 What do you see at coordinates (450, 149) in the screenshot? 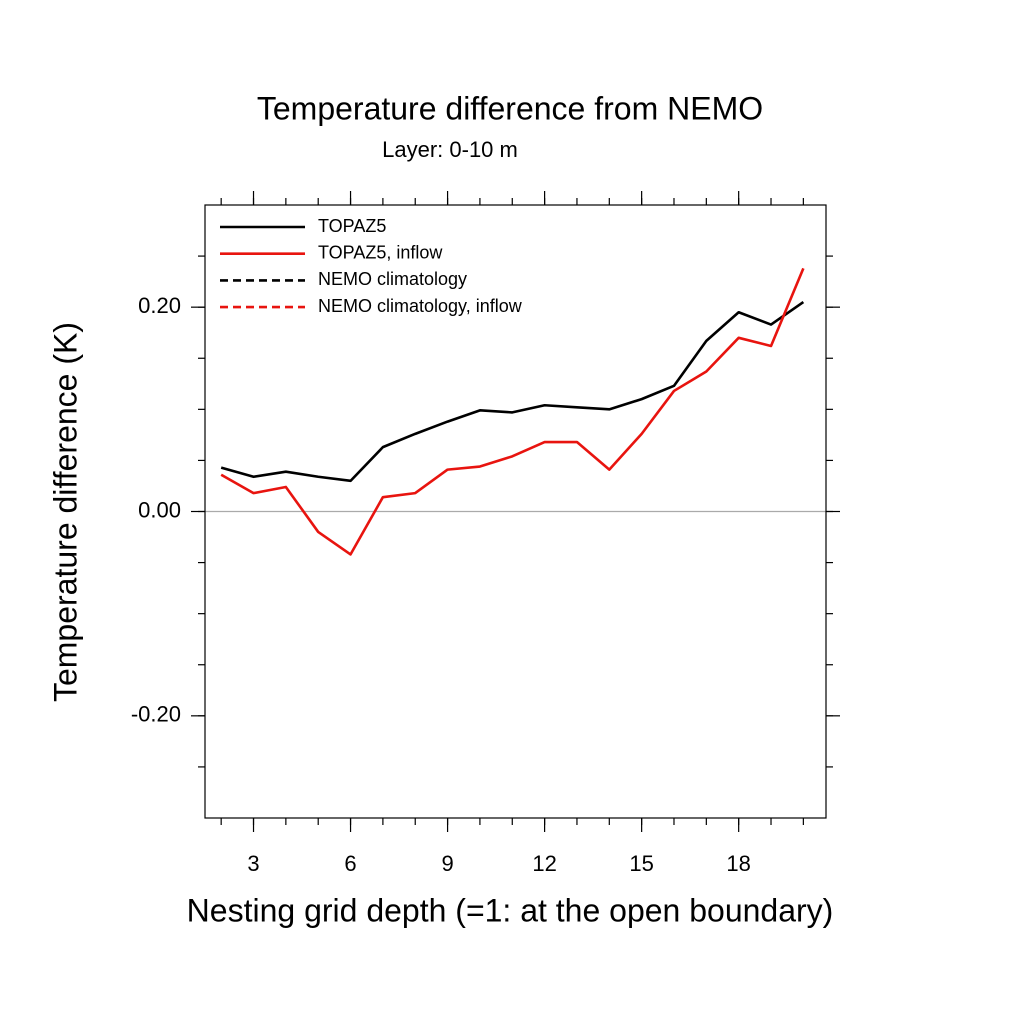
I see `chart-subtitle: Layer: 0-10 m` at bounding box center [450, 149].